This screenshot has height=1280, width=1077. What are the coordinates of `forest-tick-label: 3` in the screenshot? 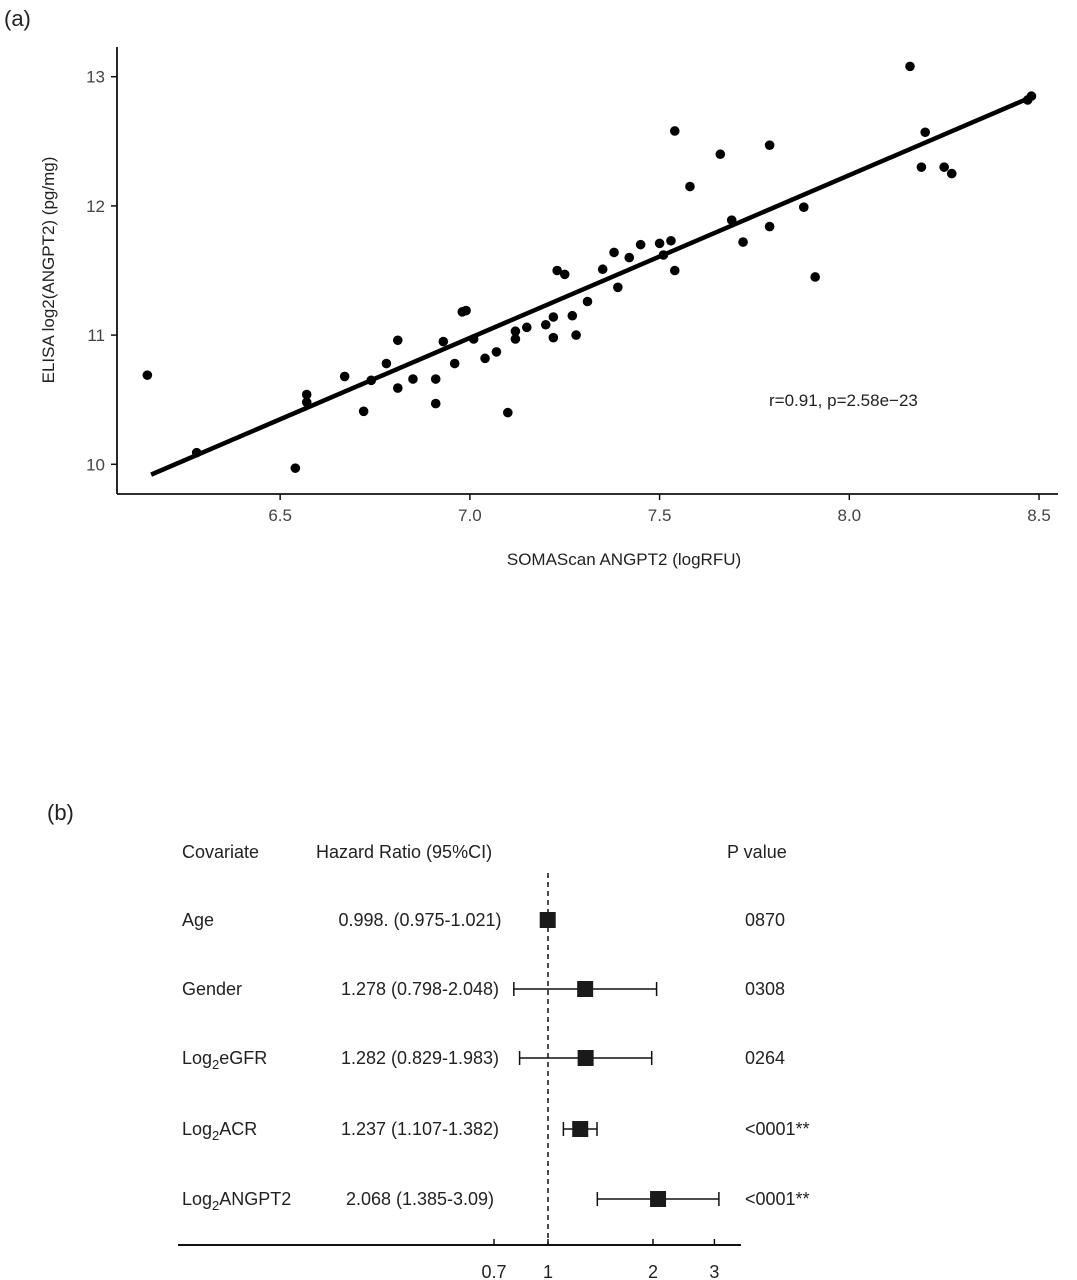 It's located at (714, 1271).